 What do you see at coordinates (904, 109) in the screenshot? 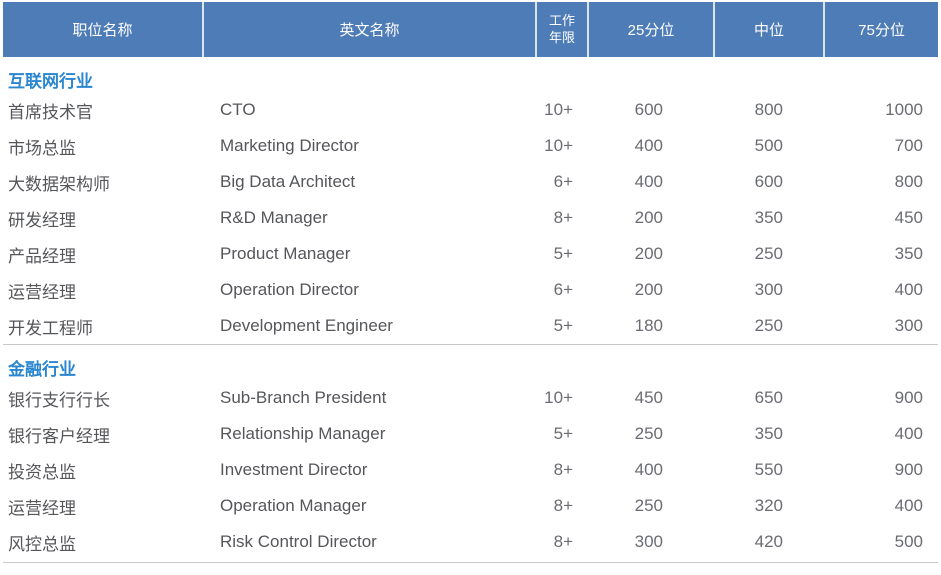
I see `cell-75th-percentile: 1000` at bounding box center [904, 109].